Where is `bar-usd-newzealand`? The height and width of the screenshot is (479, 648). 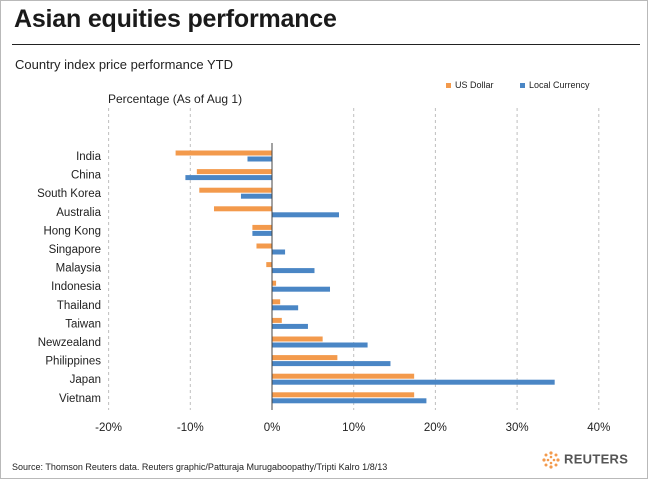 bar-usd-newzealand is located at coordinates (297, 339).